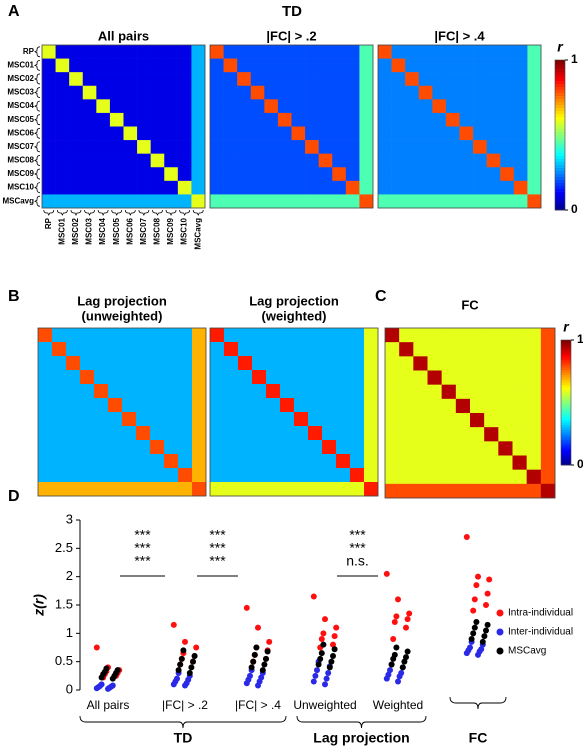 Image resolution: width=583 pixels, height=750 pixels. Describe the element at coordinates (144, 212) in the screenshot. I see `col-brace` at that location.